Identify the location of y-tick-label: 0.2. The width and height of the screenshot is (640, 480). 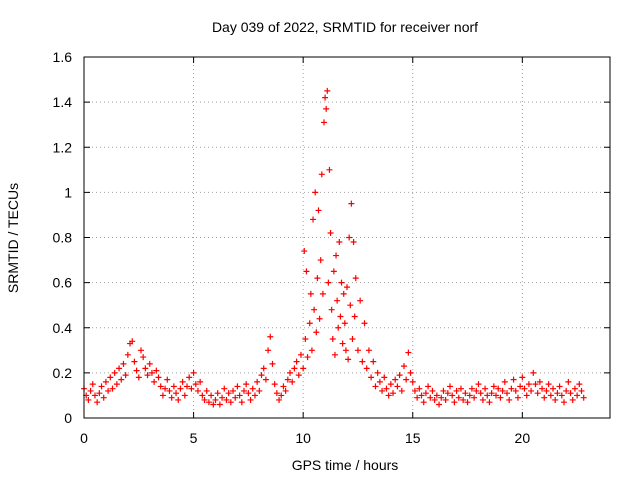
(63, 373).